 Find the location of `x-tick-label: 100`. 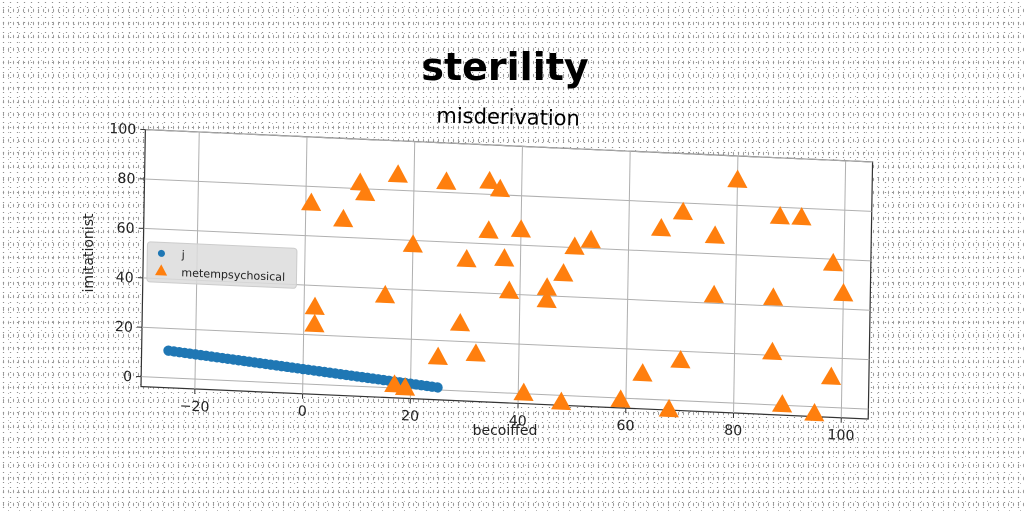

x-tick-label: 100 is located at coordinates (840, 435).